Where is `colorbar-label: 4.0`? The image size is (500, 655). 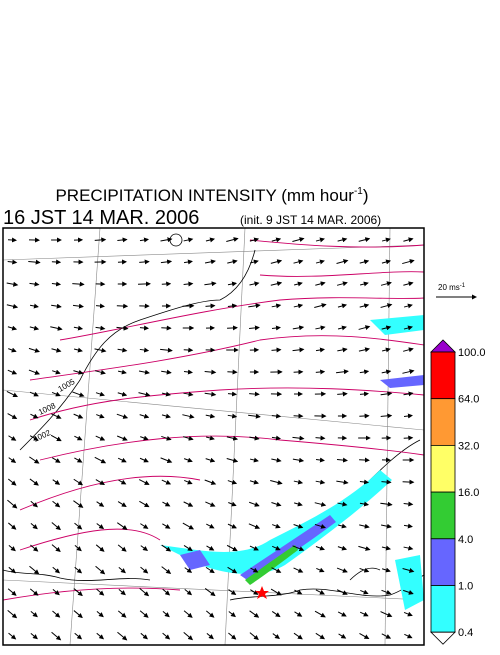 colorbar-label: 4.0 is located at coordinates (465, 540).